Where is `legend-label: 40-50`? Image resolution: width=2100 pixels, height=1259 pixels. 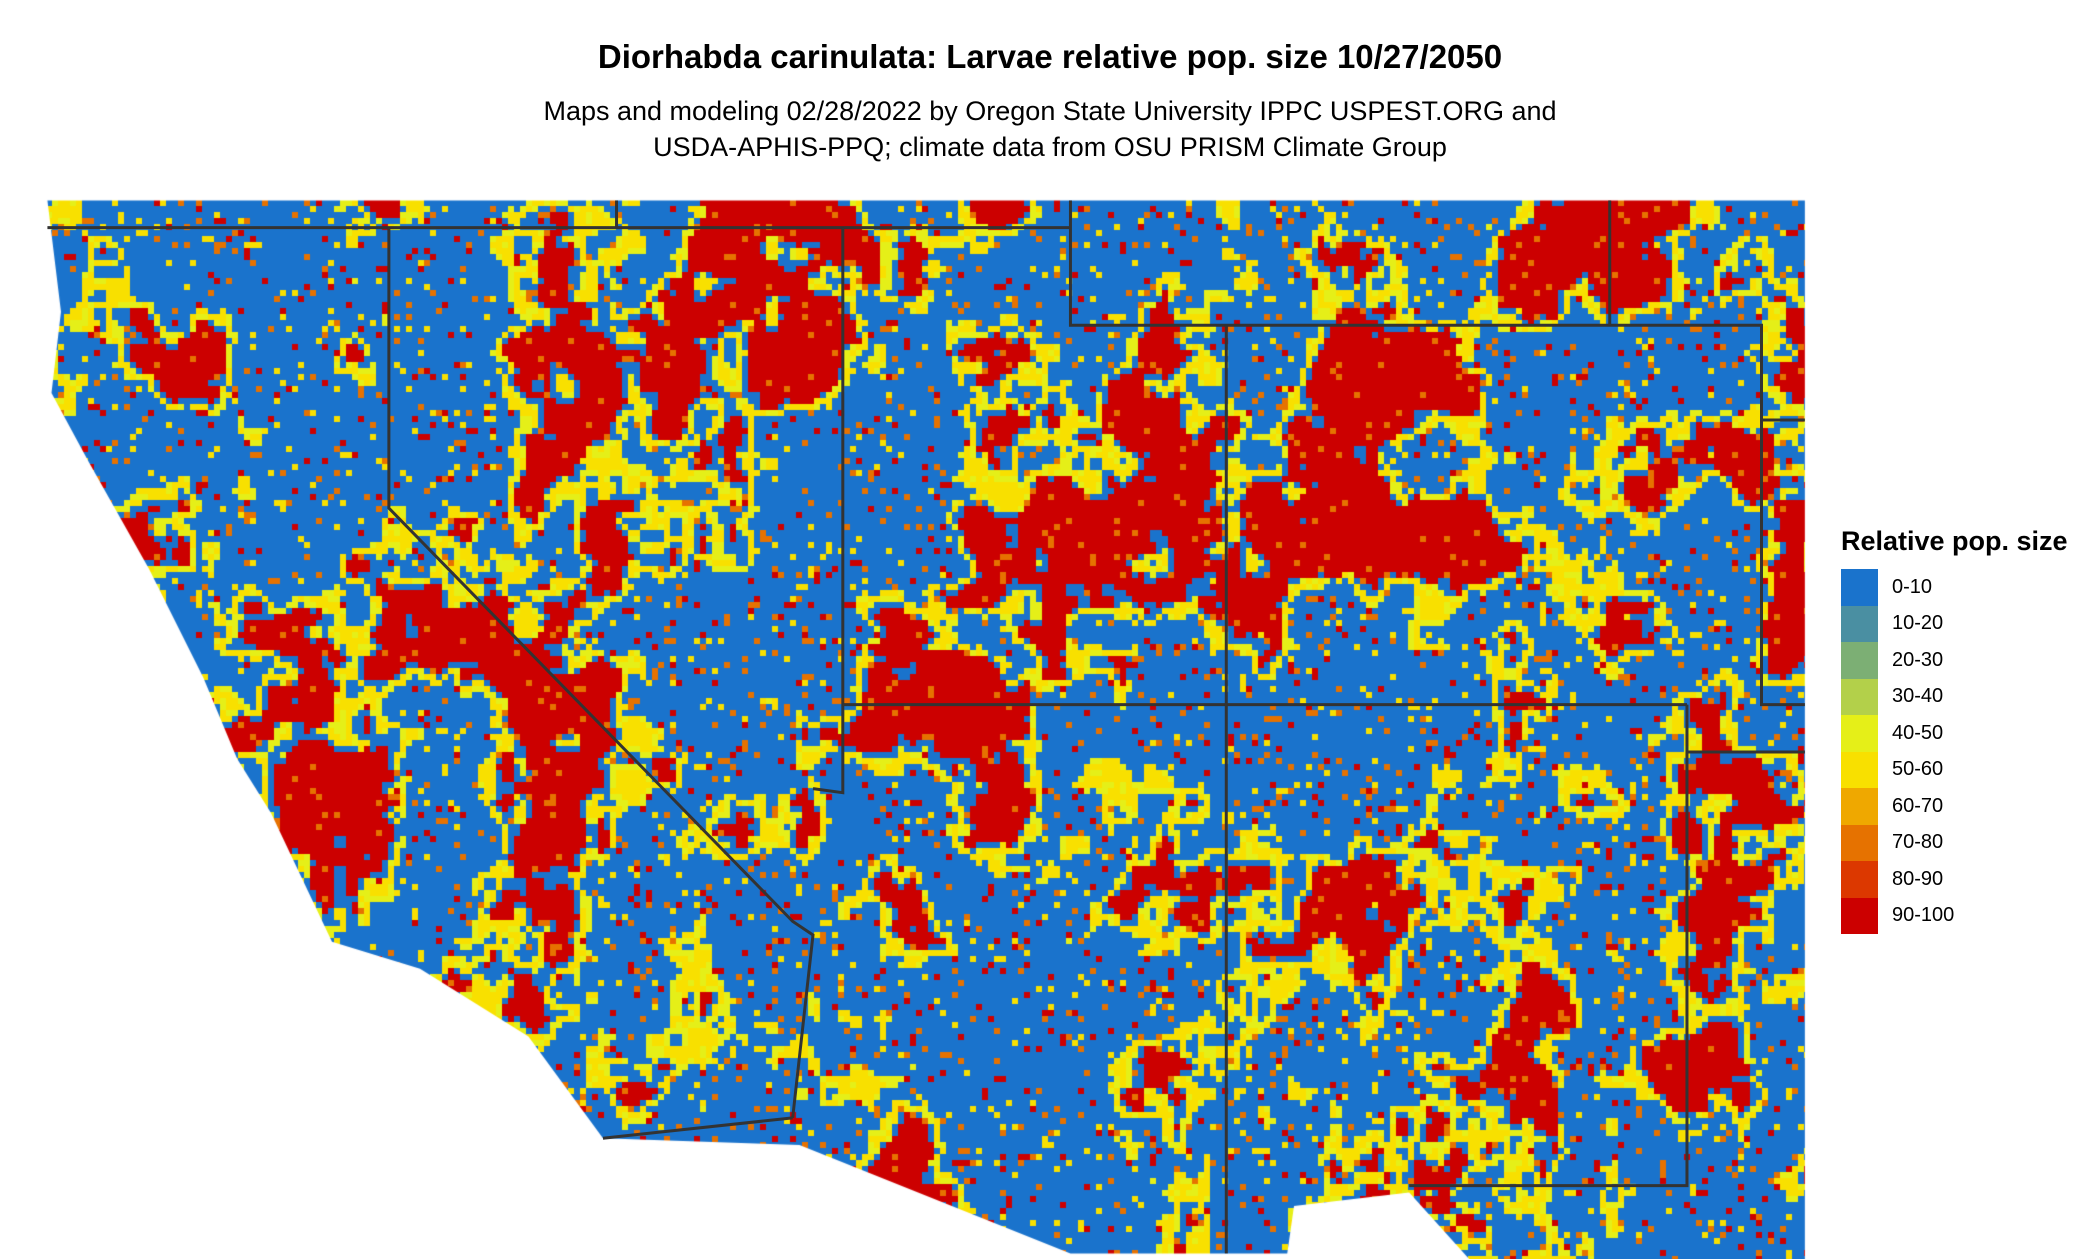 legend-label: 40-50 is located at coordinates (1918, 732).